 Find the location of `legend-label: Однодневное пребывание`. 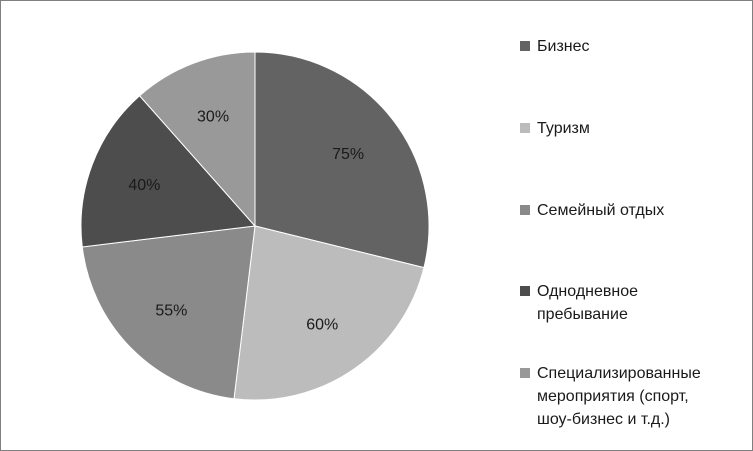

legend-label: Однодневное пребывание is located at coordinates (588, 303).